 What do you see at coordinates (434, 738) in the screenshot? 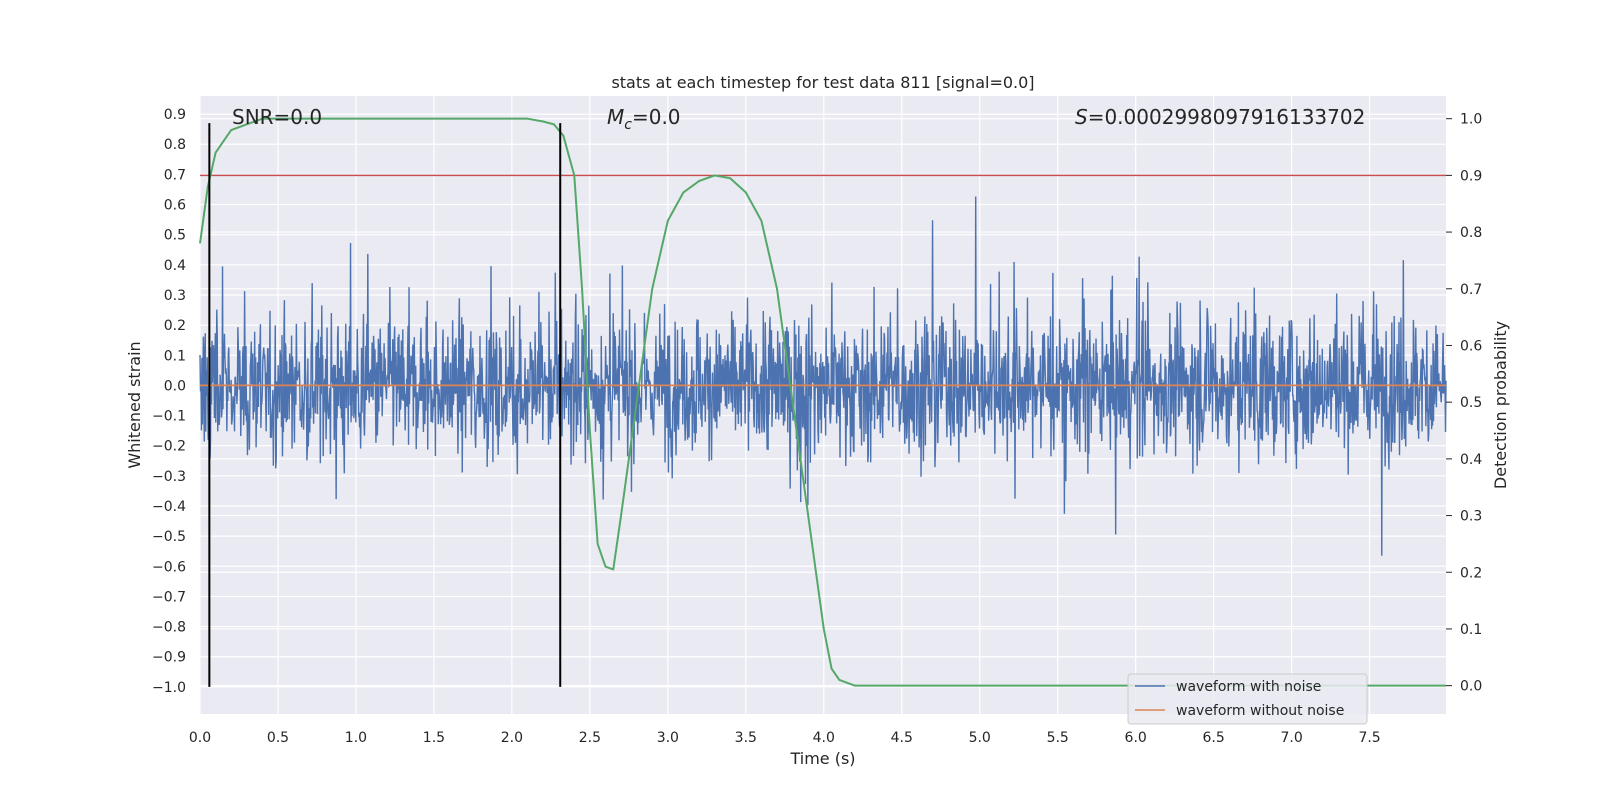
I see `x-tick-label: 1.5` at bounding box center [434, 738].